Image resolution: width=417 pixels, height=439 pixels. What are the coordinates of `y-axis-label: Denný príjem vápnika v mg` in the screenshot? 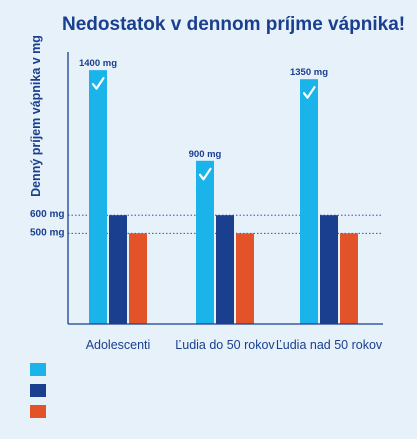 It's located at (36, 116).